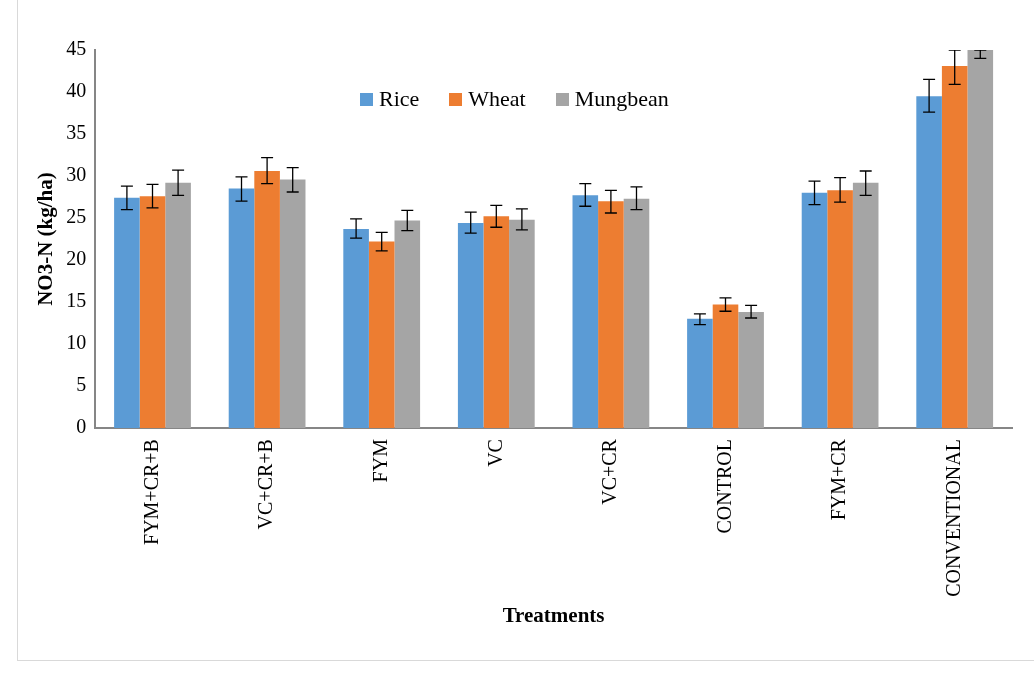  What do you see at coordinates (379, 460) in the screenshot?
I see `x-tick-label: FYM` at bounding box center [379, 460].